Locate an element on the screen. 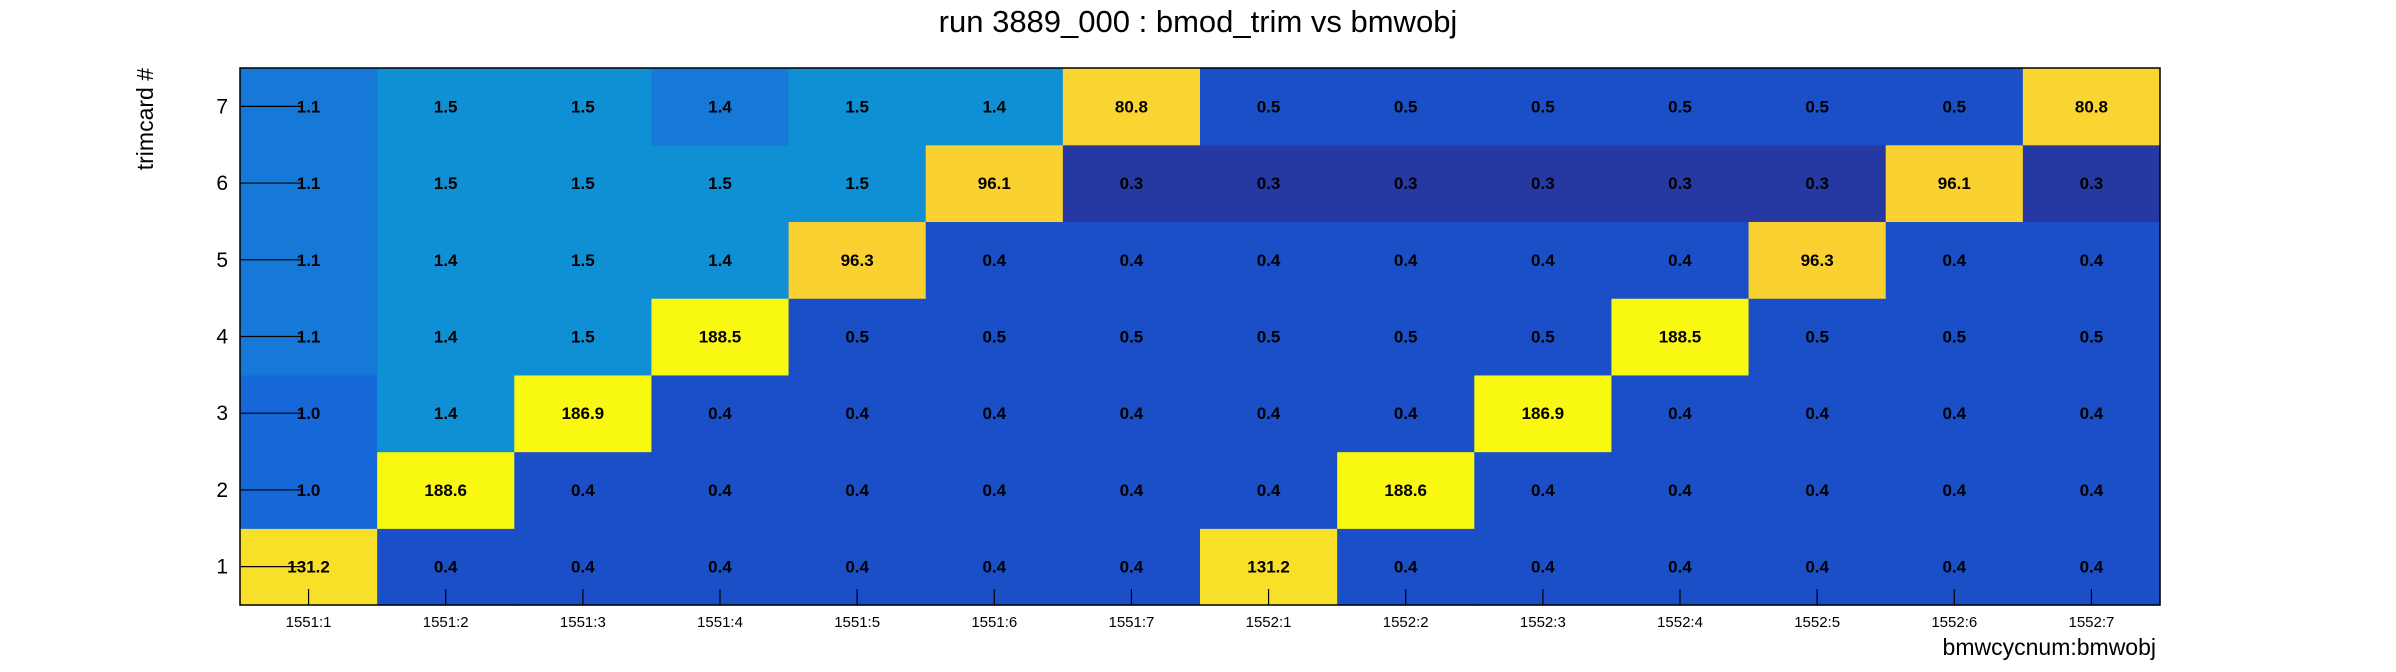 This screenshot has height=672, width=2396. cell-value-label: 96.3 is located at coordinates (857, 260).